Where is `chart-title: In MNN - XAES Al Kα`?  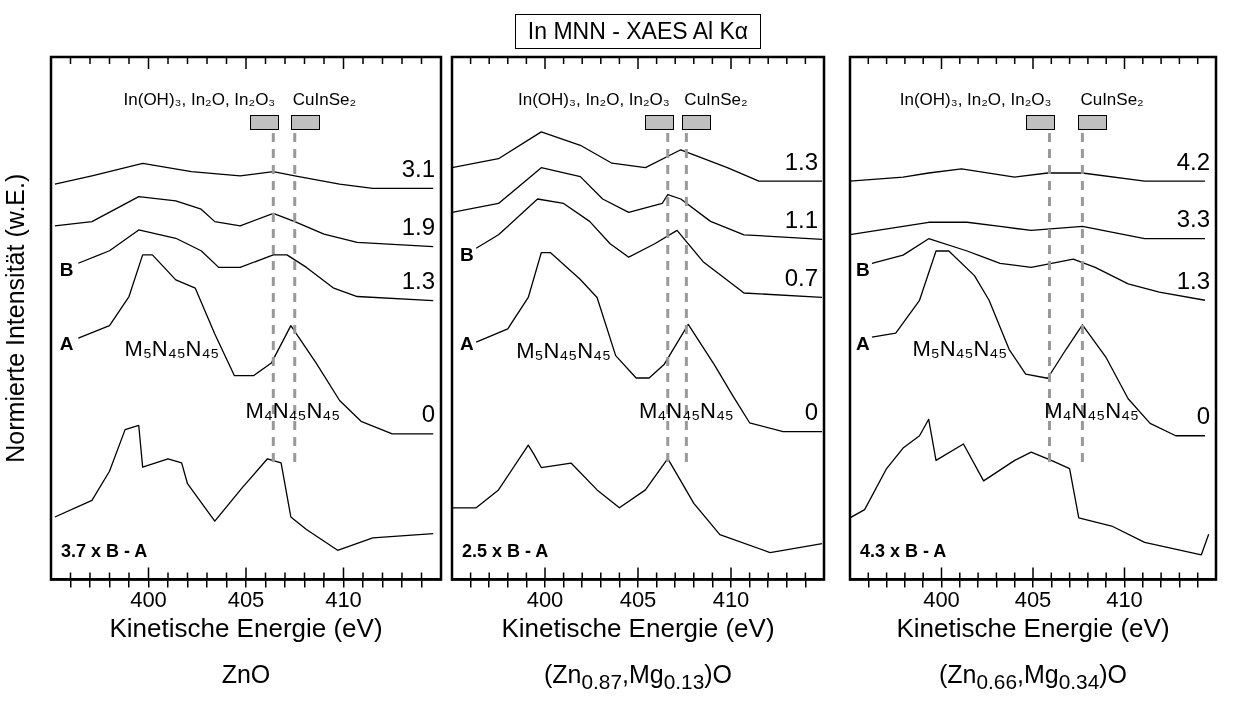
chart-title: In MNN - XAES Al Kα is located at coordinates (638, 31).